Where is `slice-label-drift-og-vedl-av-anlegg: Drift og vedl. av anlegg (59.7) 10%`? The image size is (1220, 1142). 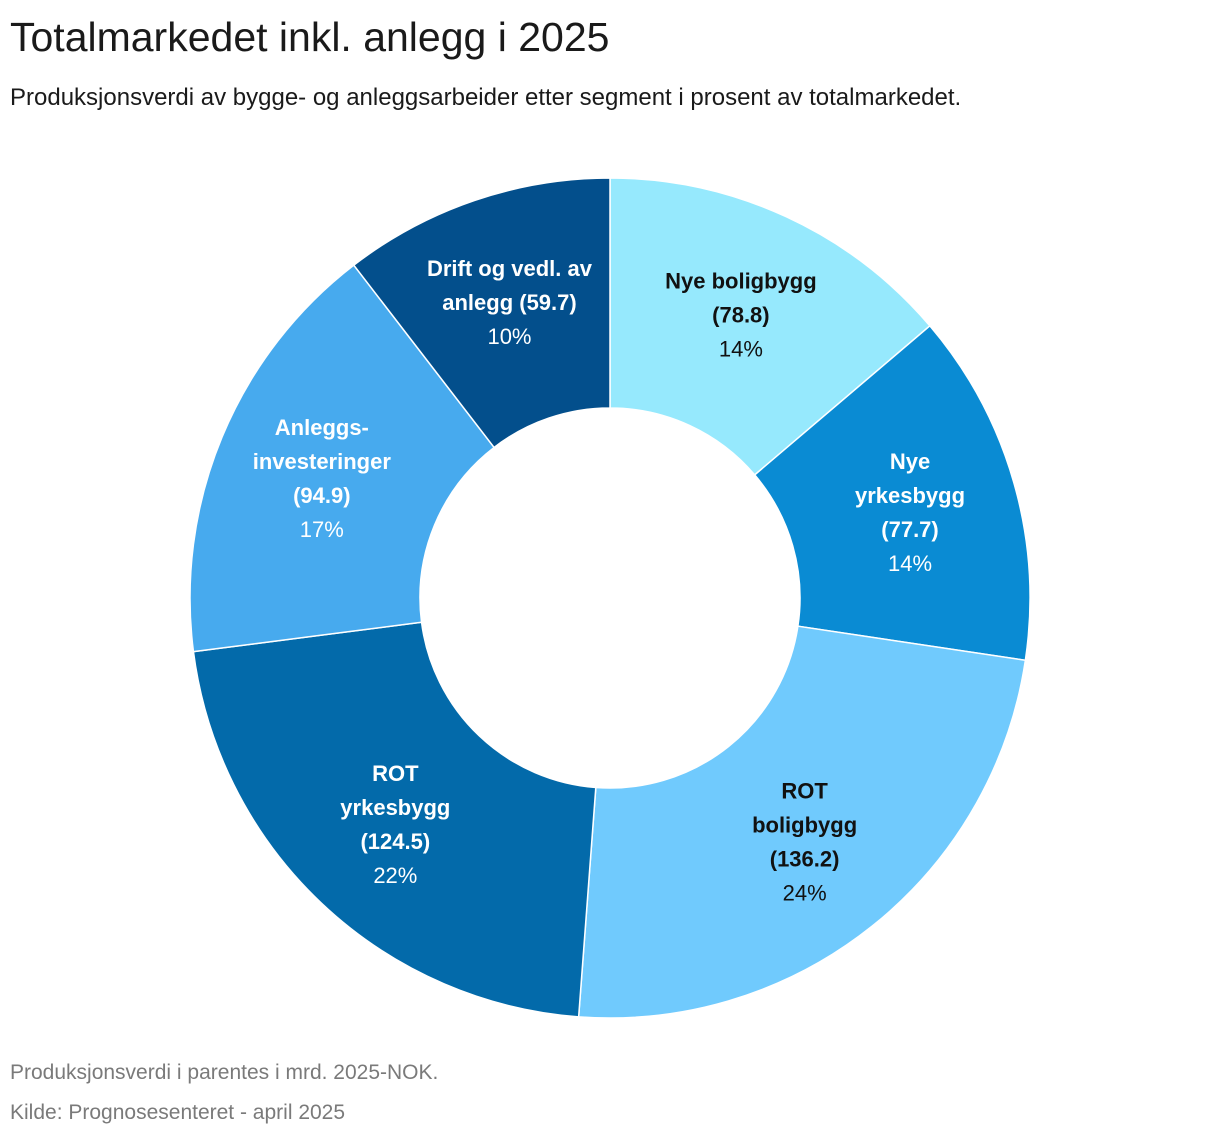
slice-label-drift-og-vedl-av-anlegg: Drift og vedl. av anlegg (59.7) 10% is located at coordinates (510, 302).